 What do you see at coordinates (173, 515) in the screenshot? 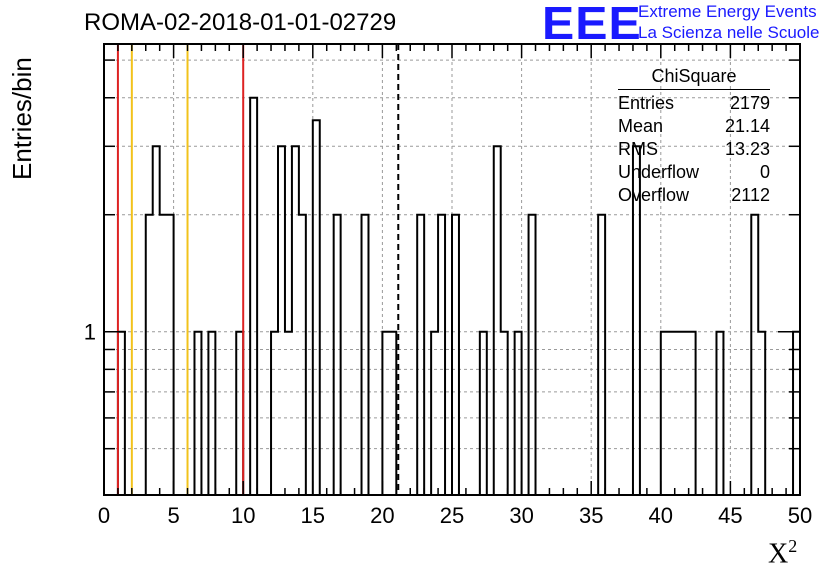
I see `x-tick-label: 5` at bounding box center [173, 515].